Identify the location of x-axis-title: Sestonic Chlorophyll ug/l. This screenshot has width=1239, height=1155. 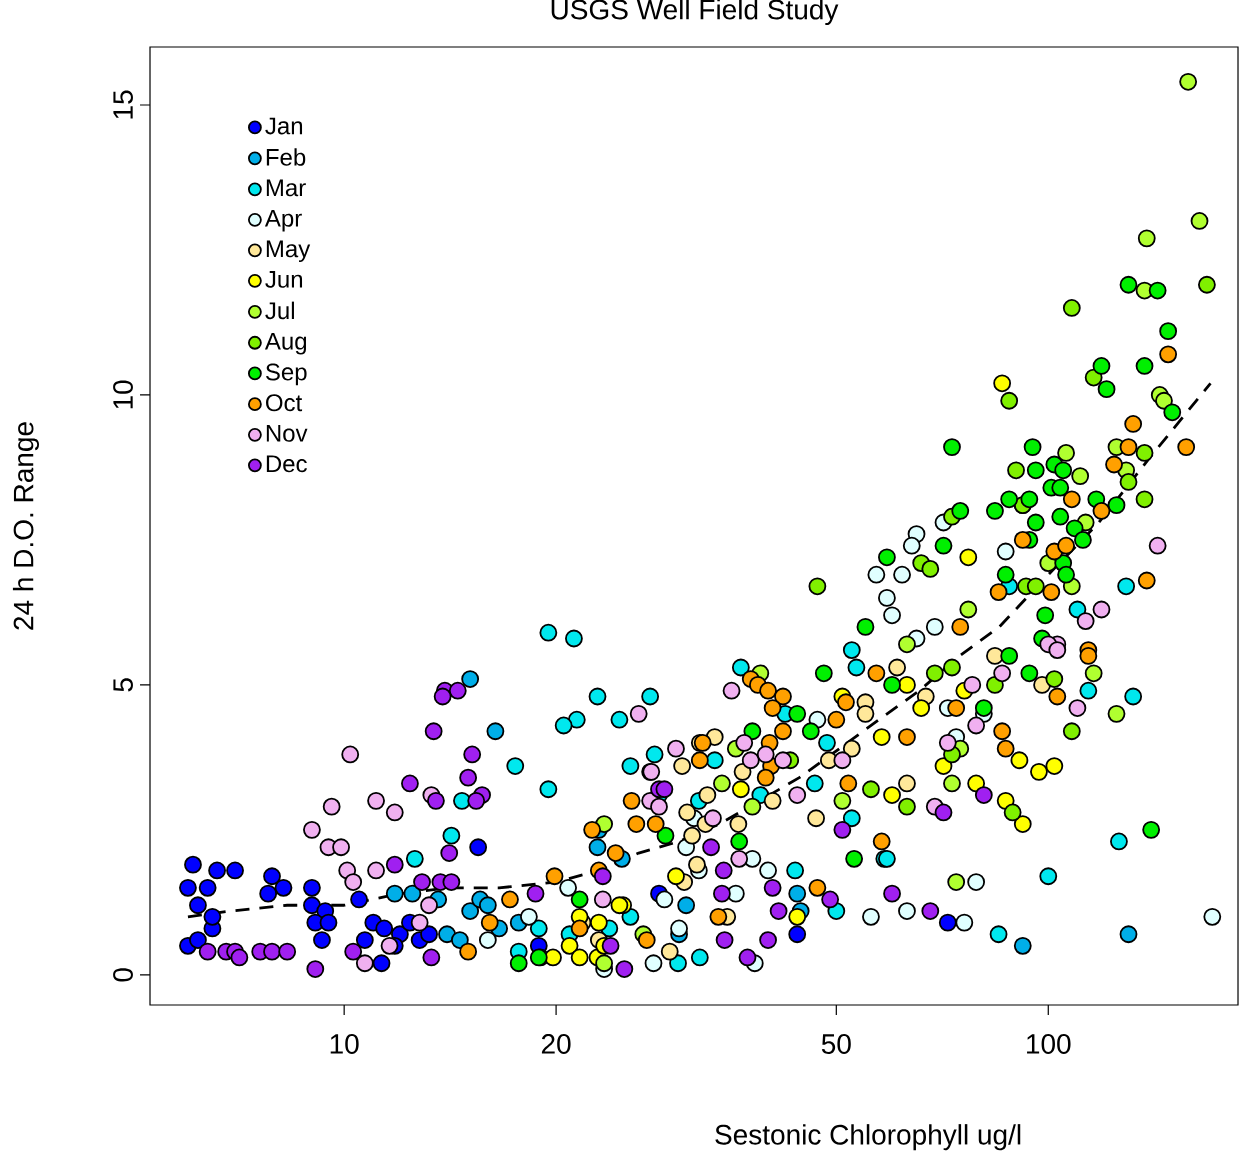
(868, 1137).